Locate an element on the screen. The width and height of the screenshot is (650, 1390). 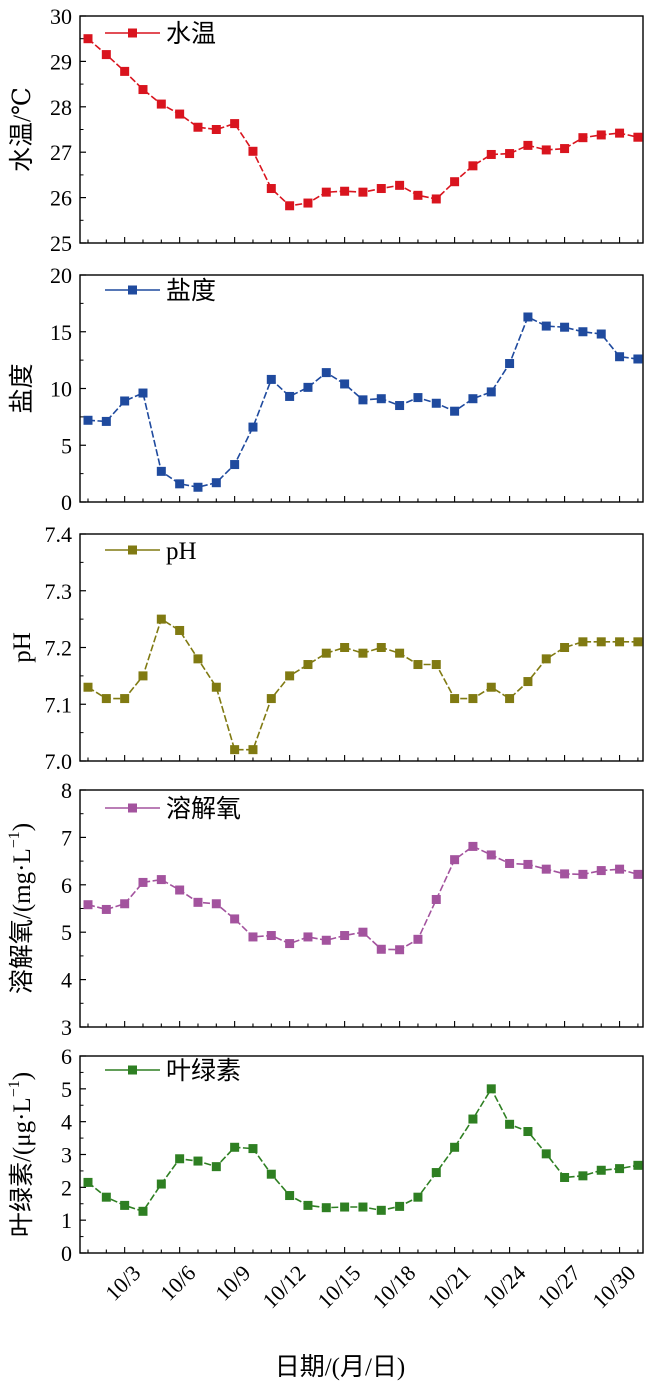
legend-label: 叶绿素 is located at coordinates (203, 1071).